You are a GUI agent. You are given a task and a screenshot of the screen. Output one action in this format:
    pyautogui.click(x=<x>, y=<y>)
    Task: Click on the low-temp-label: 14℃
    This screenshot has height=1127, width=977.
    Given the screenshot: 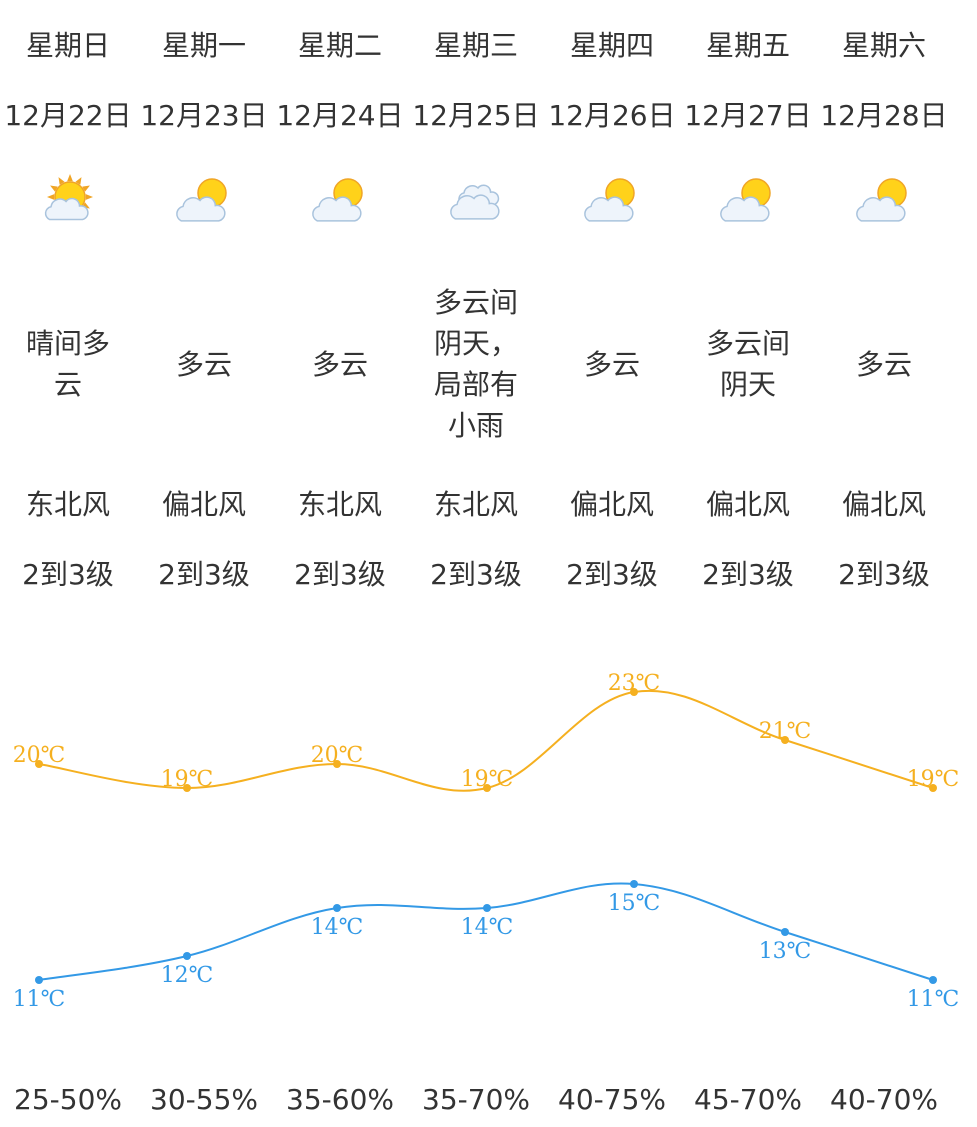 What is the action you would take?
    pyautogui.click(x=487, y=927)
    